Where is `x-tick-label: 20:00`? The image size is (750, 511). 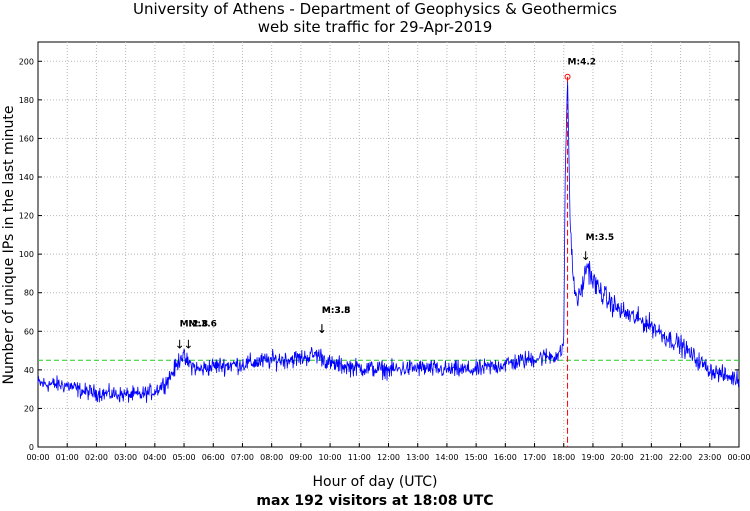
x-tick-label: 20:00 is located at coordinates (622, 457).